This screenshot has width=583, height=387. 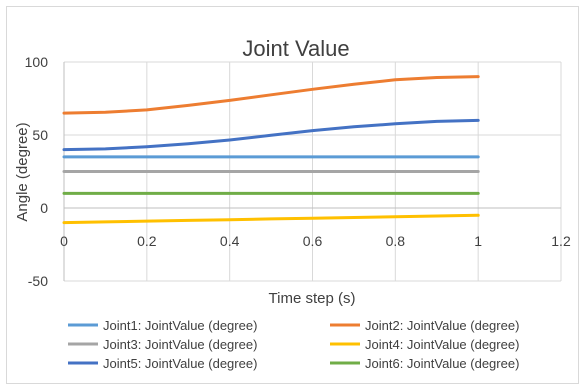 I want to click on legend-item: Joint6: JointValue (degree), so click(x=424, y=363).